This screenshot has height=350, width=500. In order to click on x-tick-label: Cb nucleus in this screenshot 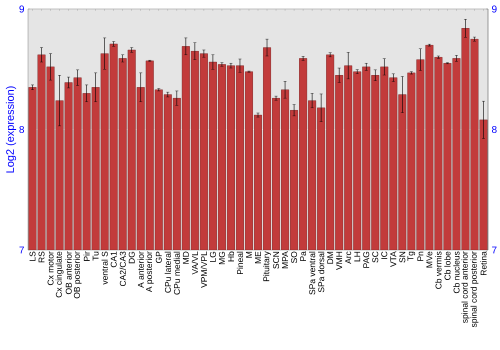, I will do `click(456, 273)`.